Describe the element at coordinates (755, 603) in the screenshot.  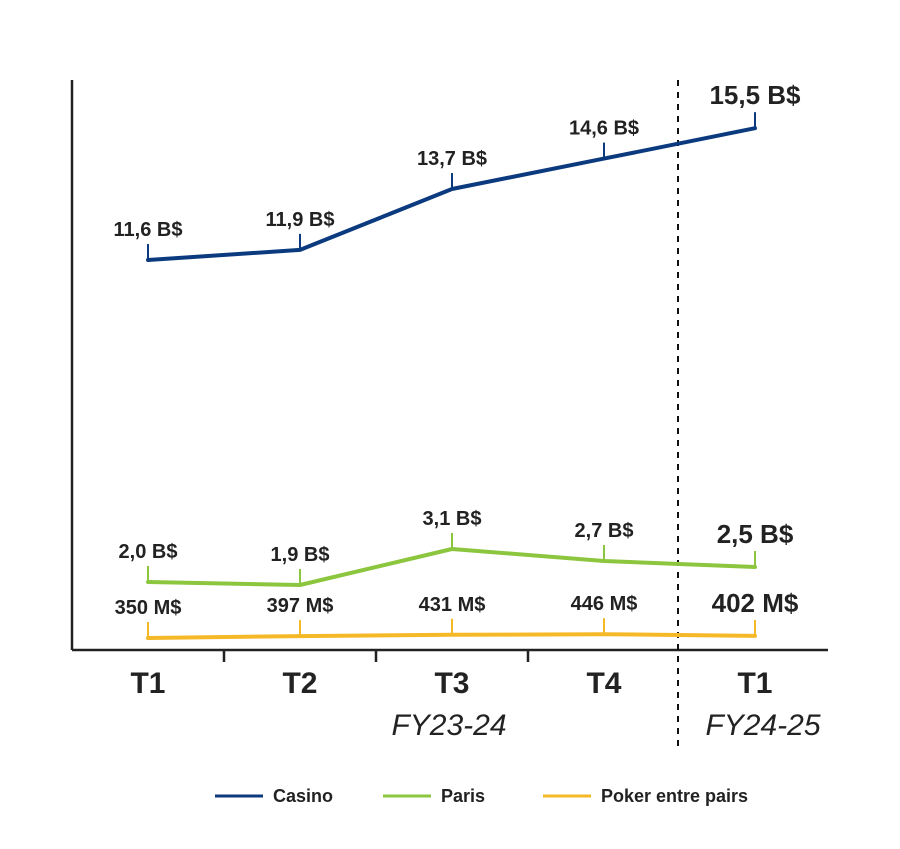
I see `data-label-poker-entre-pairs-5: 402 M$` at that location.